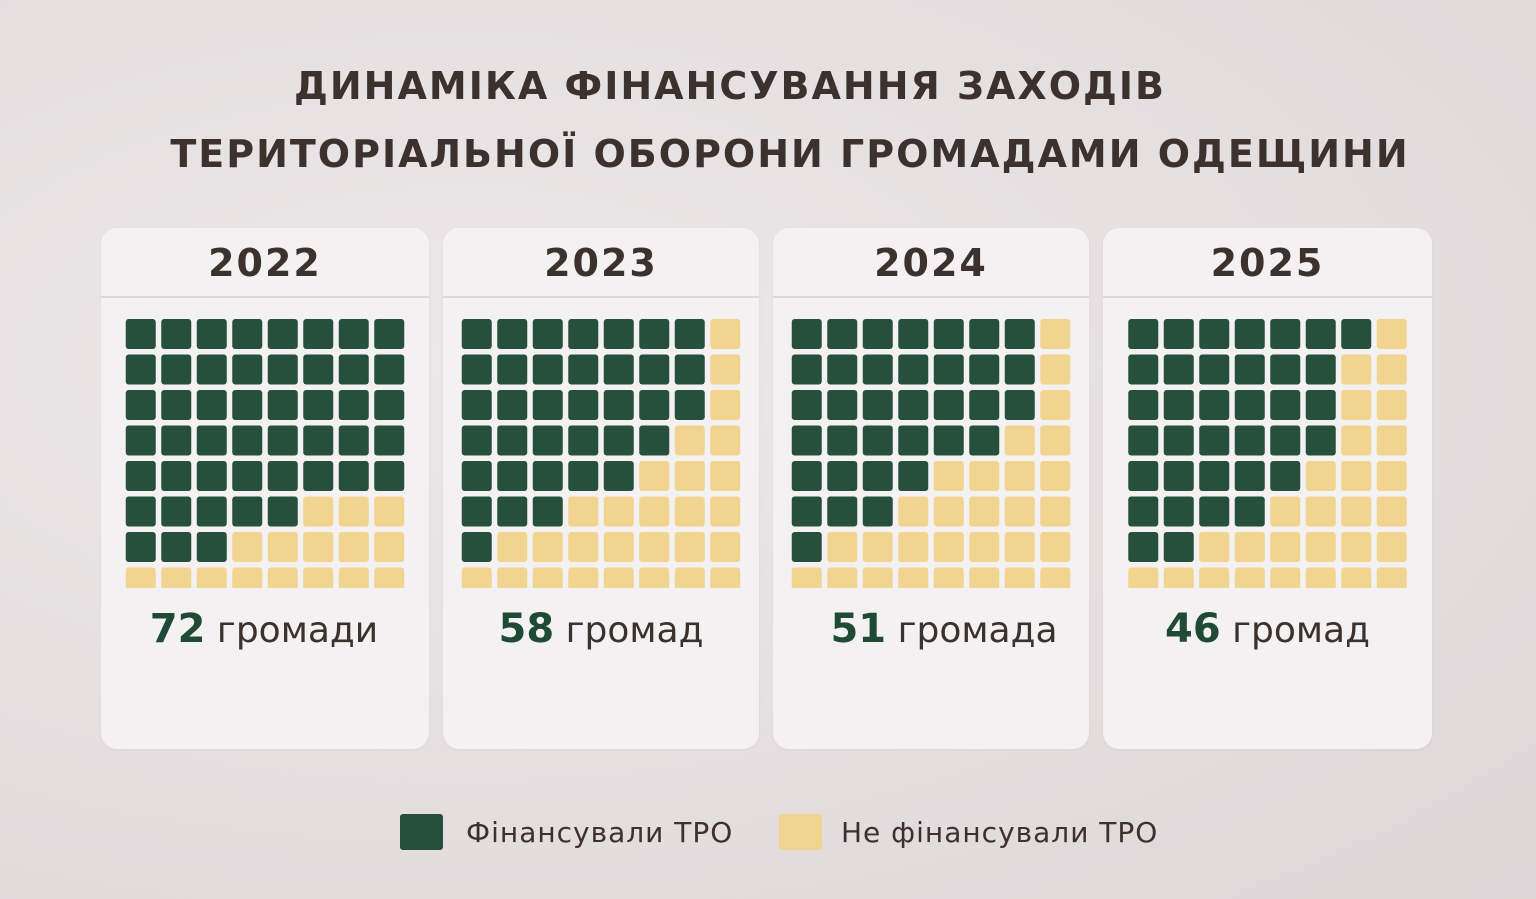 The height and width of the screenshot is (899, 1536). I want to click on panel-count-number: 72, so click(177, 629).